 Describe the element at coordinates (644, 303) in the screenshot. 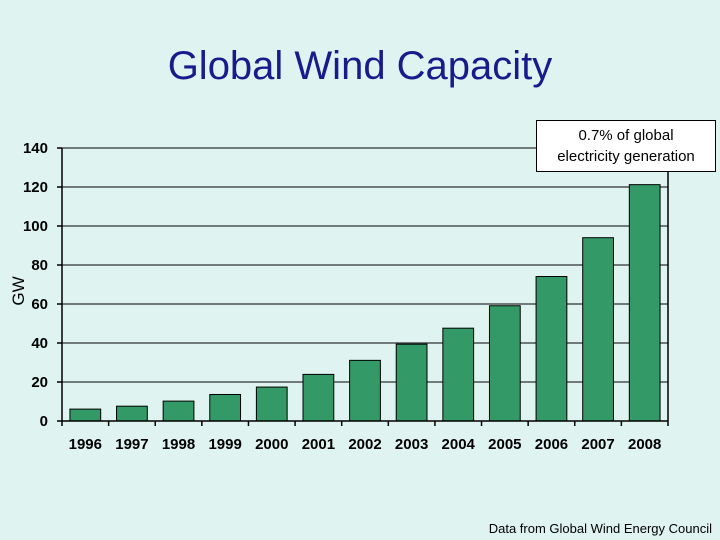

I see `bar-2008` at that location.